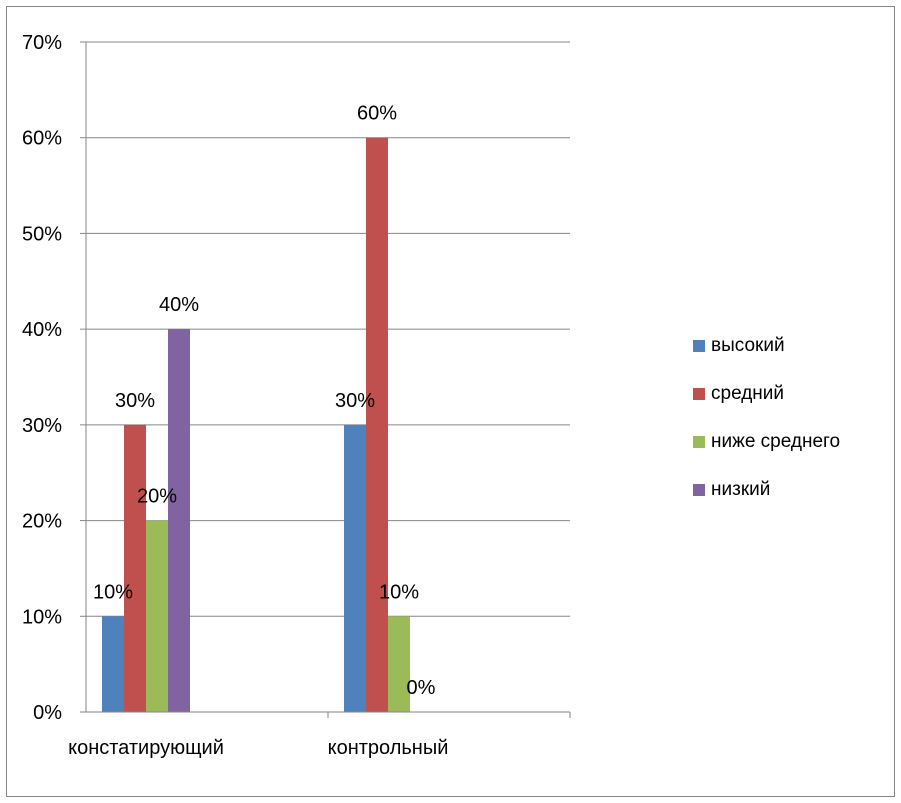 This screenshot has height=803, width=901. What do you see at coordinates (42, 617) in the screenshot?
I see `y-tick-label: 10%` at bounding box center [42, 617].